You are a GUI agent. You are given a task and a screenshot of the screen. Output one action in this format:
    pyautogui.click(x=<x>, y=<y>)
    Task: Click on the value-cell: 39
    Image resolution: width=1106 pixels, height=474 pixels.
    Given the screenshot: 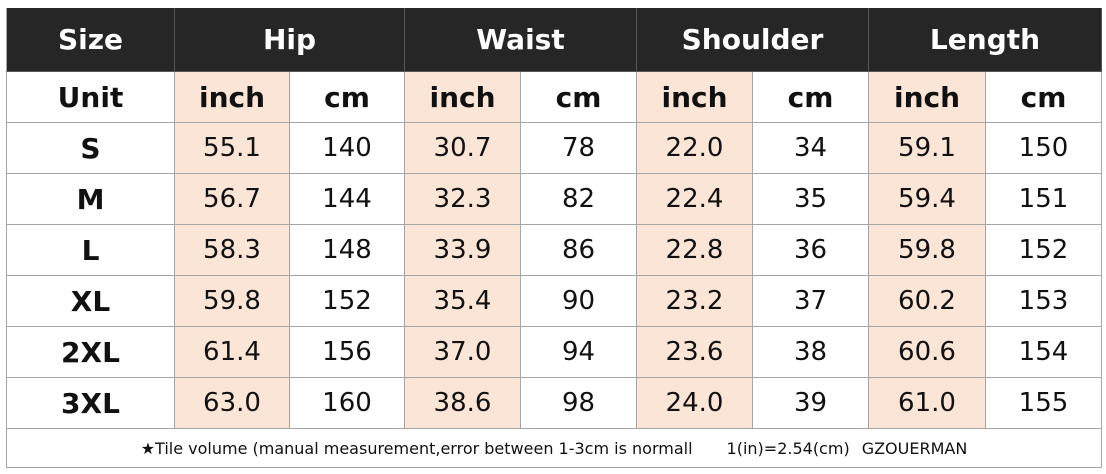 What is the action you would take?
    pyautogui.click(x=811, y=403)
    